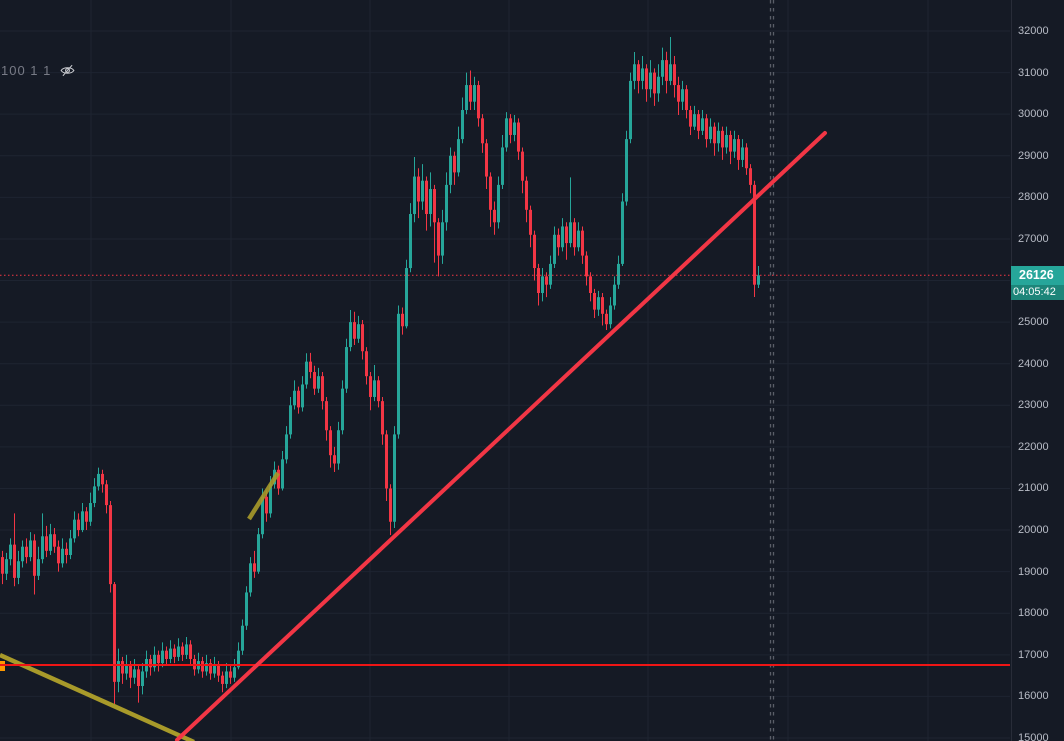  I want to click on price-tick-label: 16000, so click(1033, 696).